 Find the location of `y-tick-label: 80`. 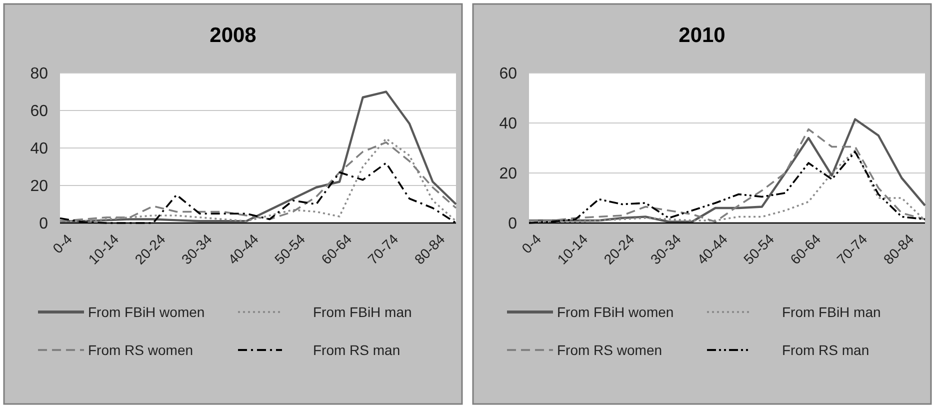

y-tick-label: 80 is located at coordinates (39, 74).